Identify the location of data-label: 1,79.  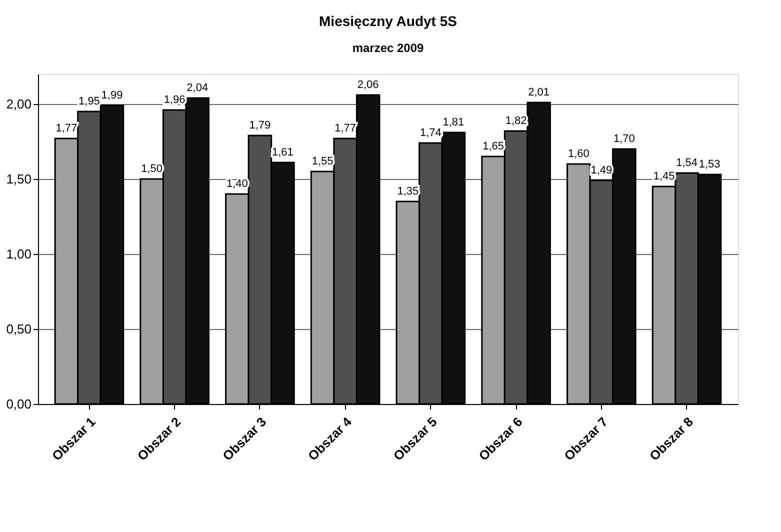
(260, 126).